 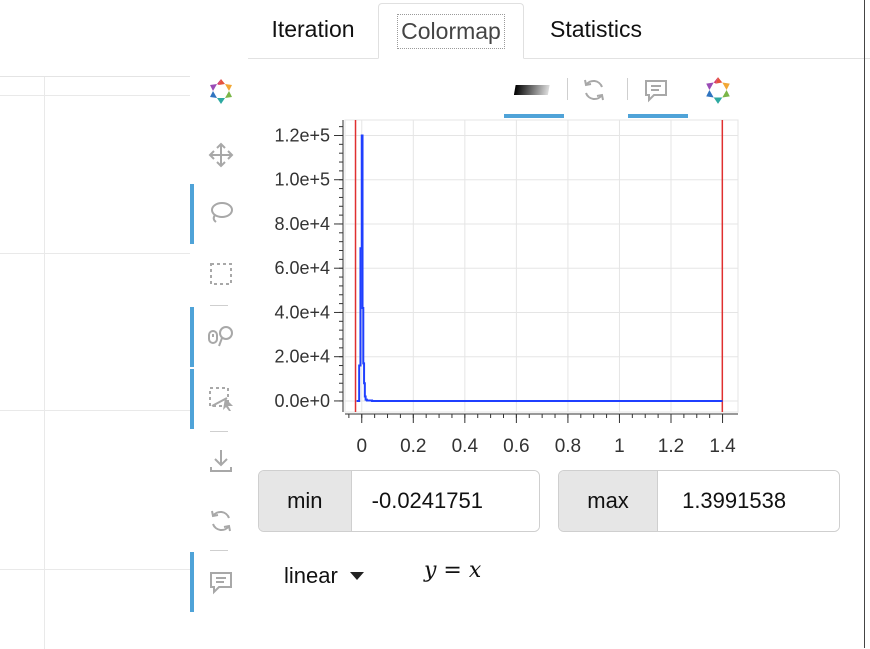 What do you see at coordinates (302, 180) in the screenshot?
I see `y-tick-label: 1.0e+5` at bounding box center [302, 180].